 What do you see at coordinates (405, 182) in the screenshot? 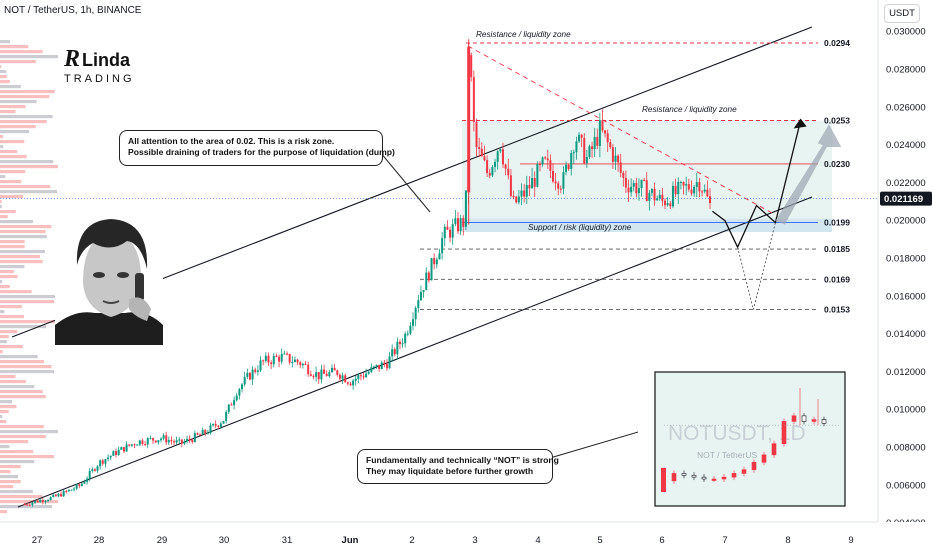
I see `risk-callout-pointer` at bounding box center [405, 182].